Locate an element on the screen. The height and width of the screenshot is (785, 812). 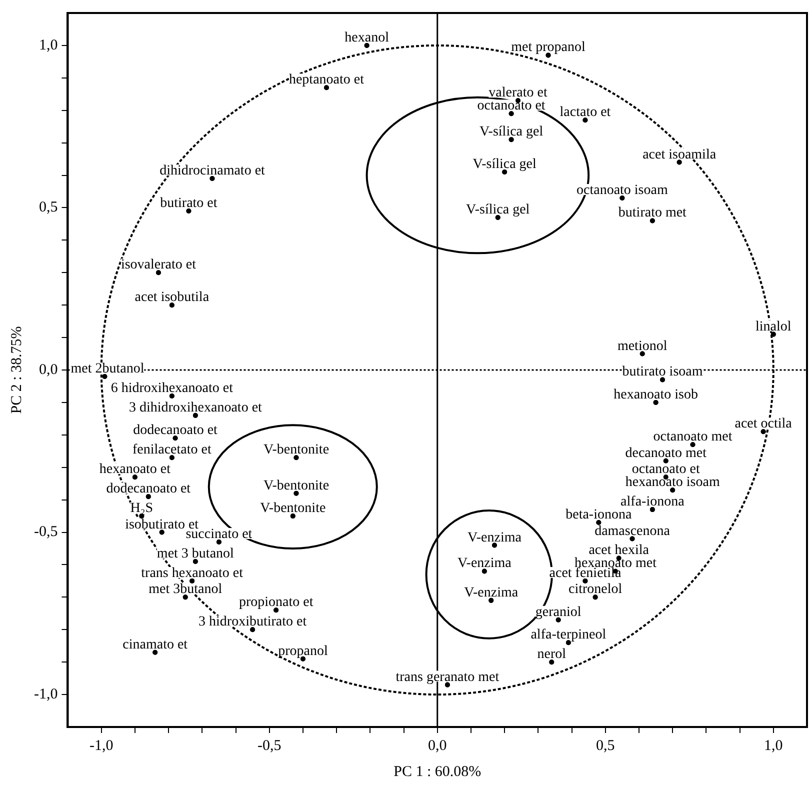
y-tick-label: 0,0 is located at coordinates (48, 370).